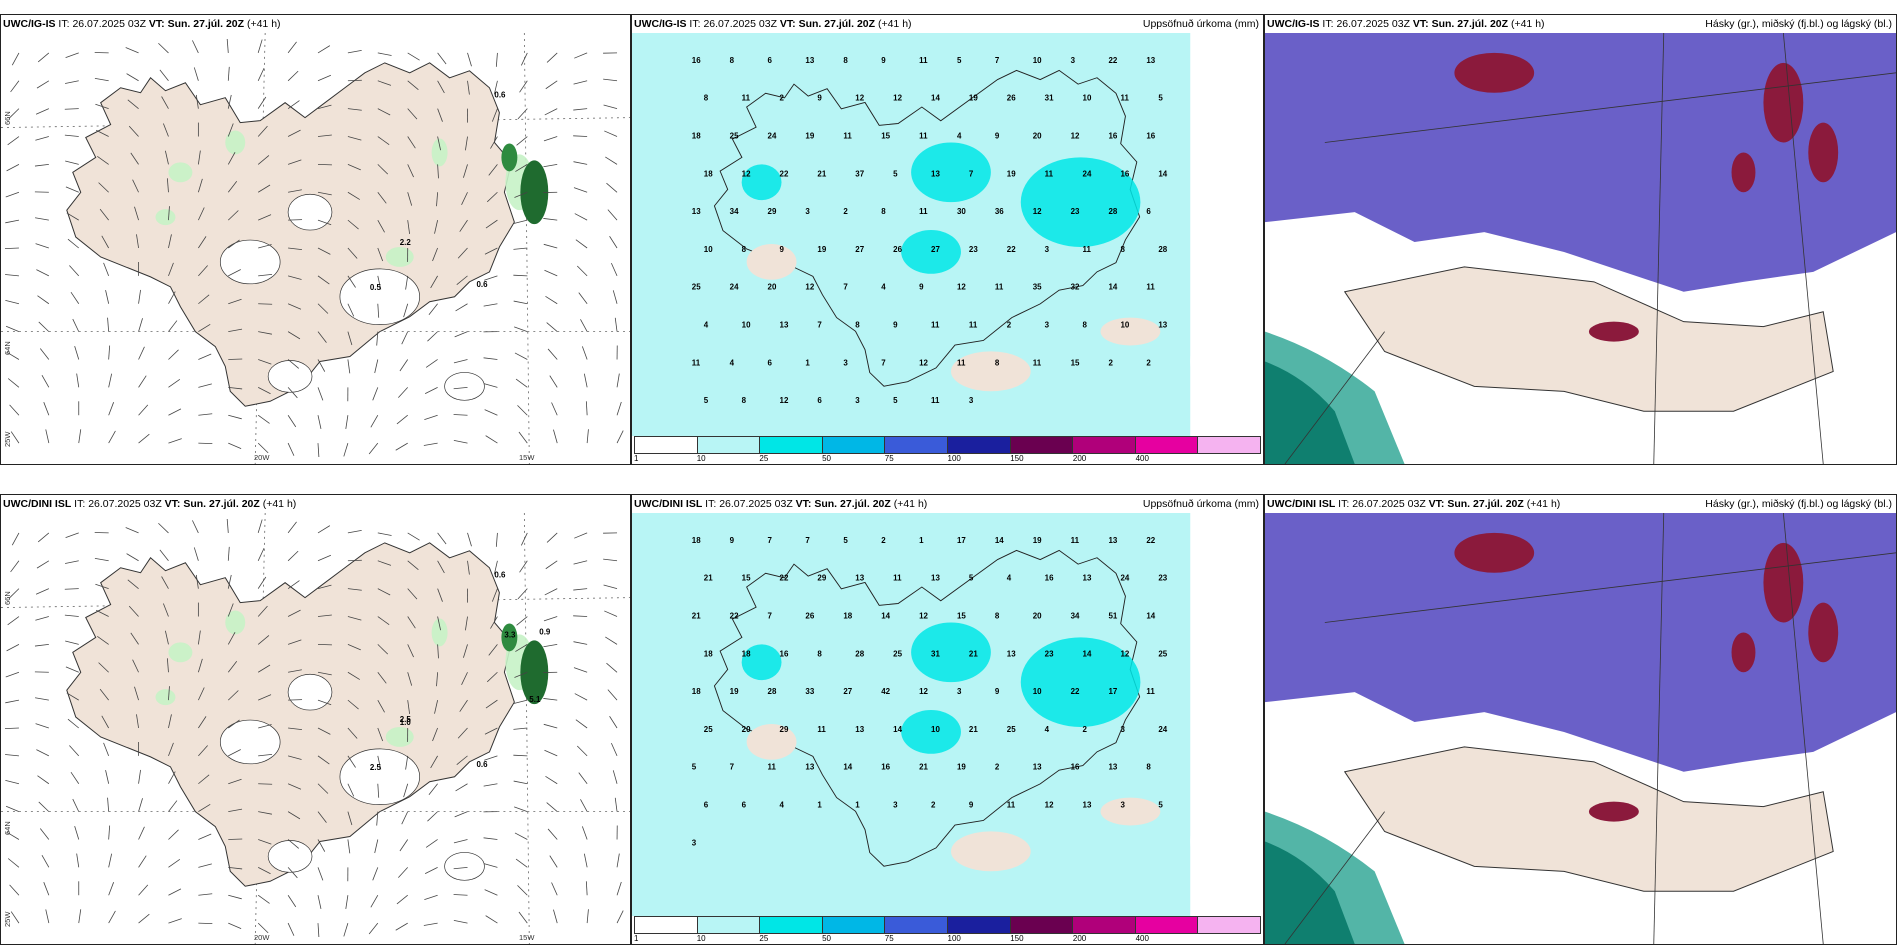 The width and height of the screenshot is (1900, 950). What do you see at coordinates (782, 805) in the screenshot?
I see `precip-value: 4` at bounding box center [782, 805].